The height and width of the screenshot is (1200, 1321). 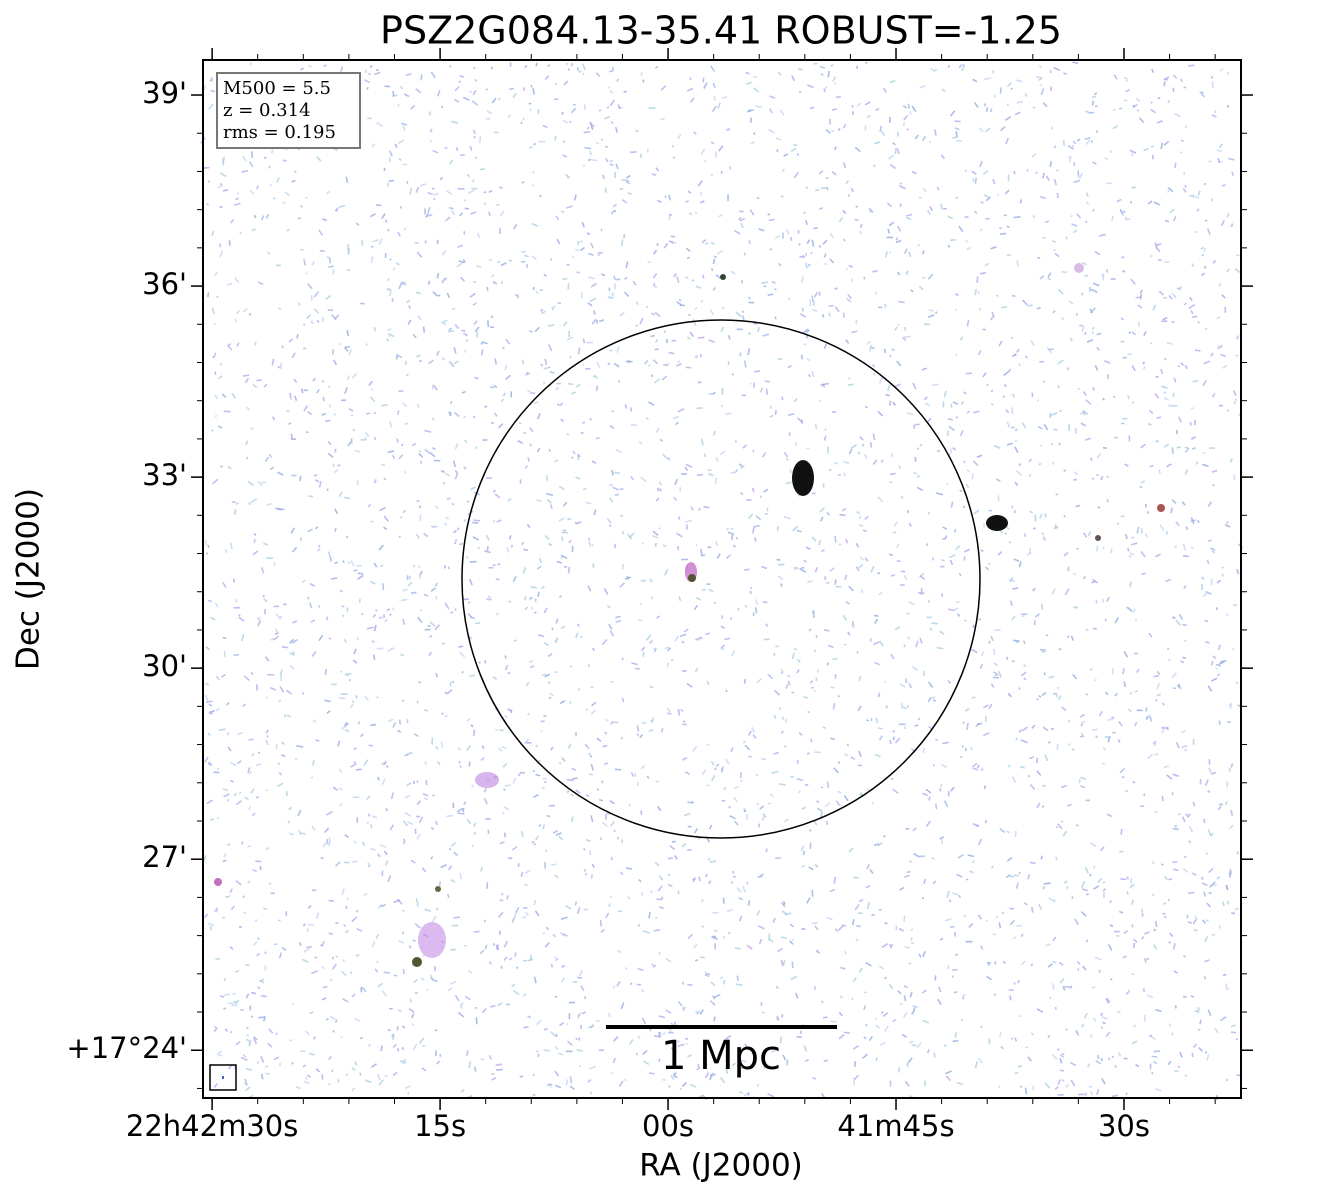 I want to click on x-tick-label: 41m45s, so click(x=895, y=1126).